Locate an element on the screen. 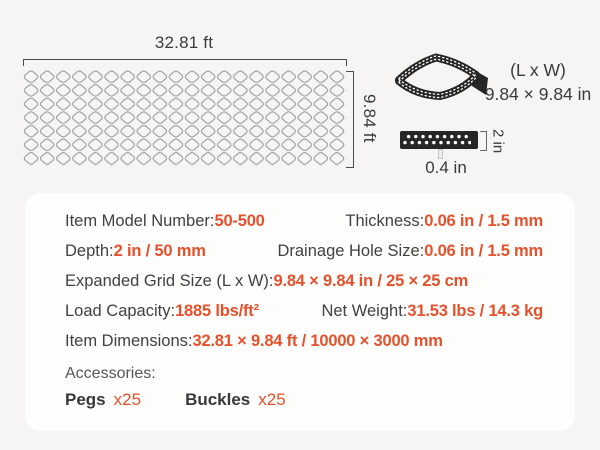  item-dimensions-label: Item Dimensions: is located at coordinates (129, 340).